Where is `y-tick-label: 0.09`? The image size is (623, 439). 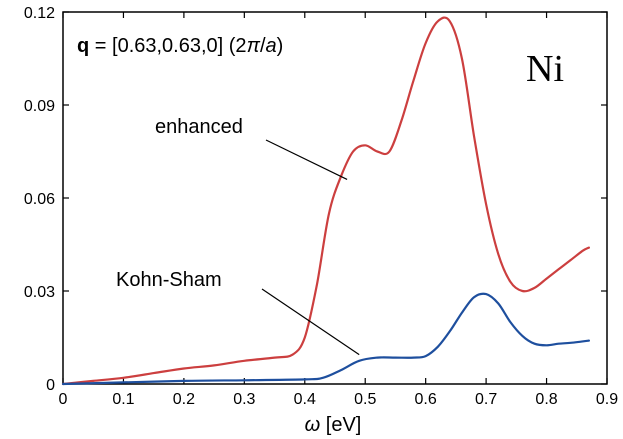 y-tick-label: 0.09 is located at coordinates (39, 106).